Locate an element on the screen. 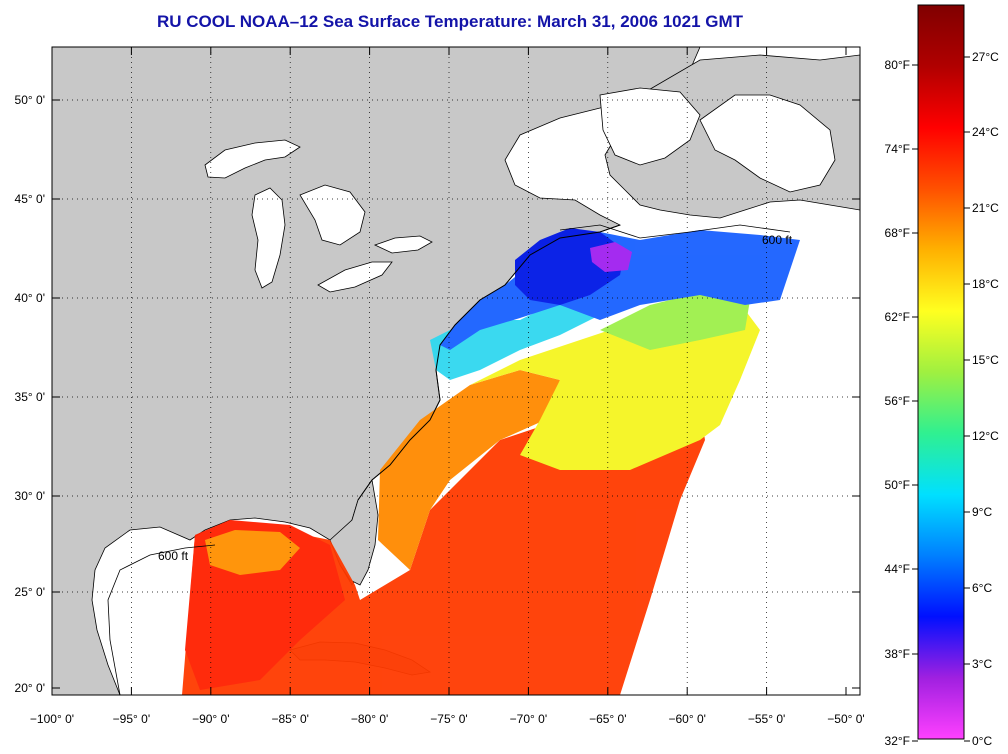 The image size is (1008, 754). f-label: 32°F is located at coordinates (897, 741).